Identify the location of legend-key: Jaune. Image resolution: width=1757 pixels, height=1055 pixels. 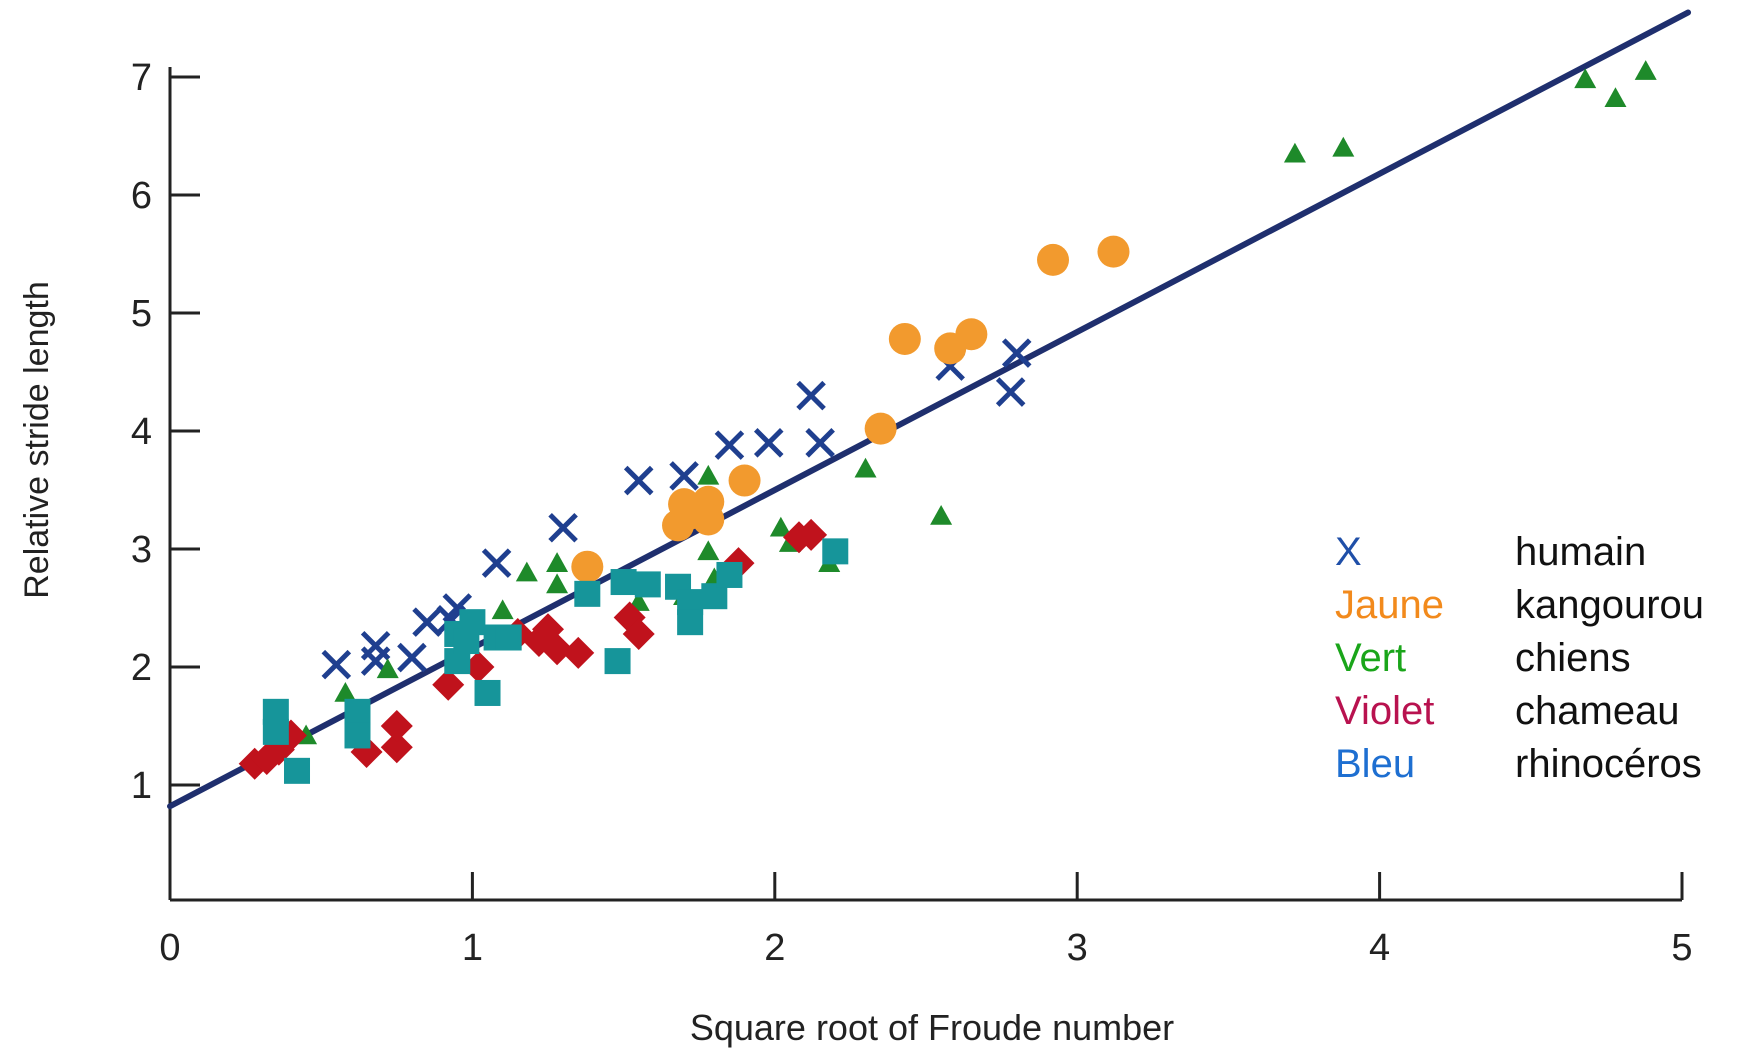
(1389, 605).